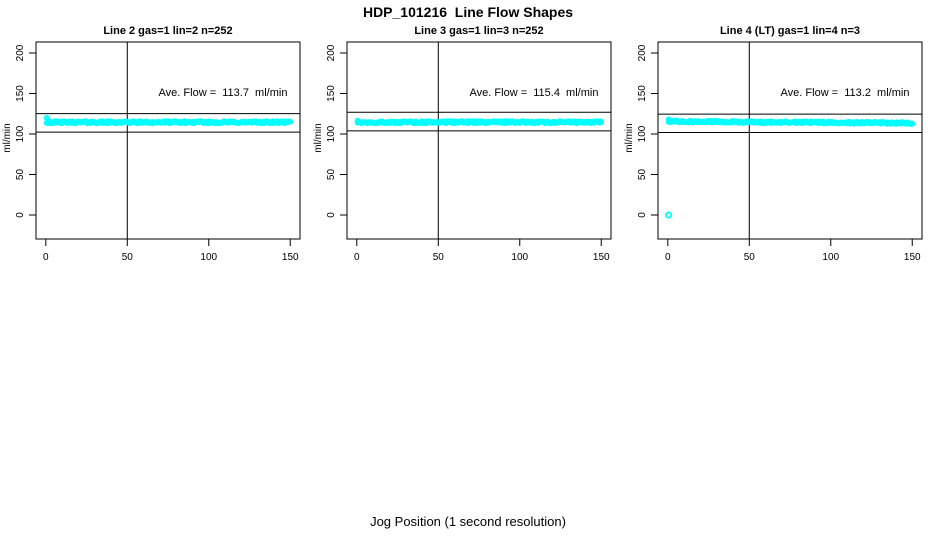 This screenshot has width=936, height=540. Describe the element at coordinates (629, 138) in the screenshot. I see `panel3-y-axis-label: ml/min` at that location.